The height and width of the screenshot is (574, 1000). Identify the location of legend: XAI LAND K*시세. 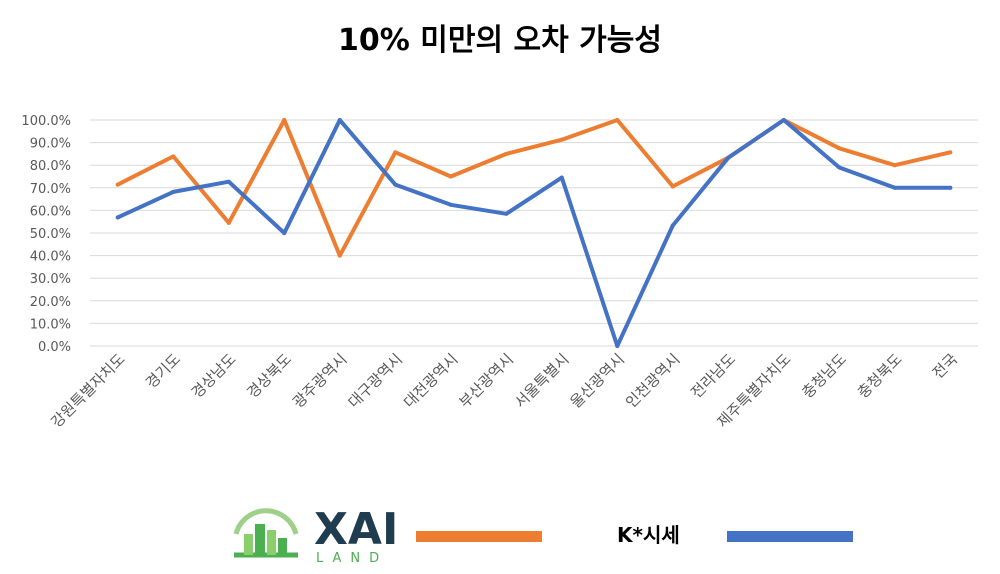
(543, 535).